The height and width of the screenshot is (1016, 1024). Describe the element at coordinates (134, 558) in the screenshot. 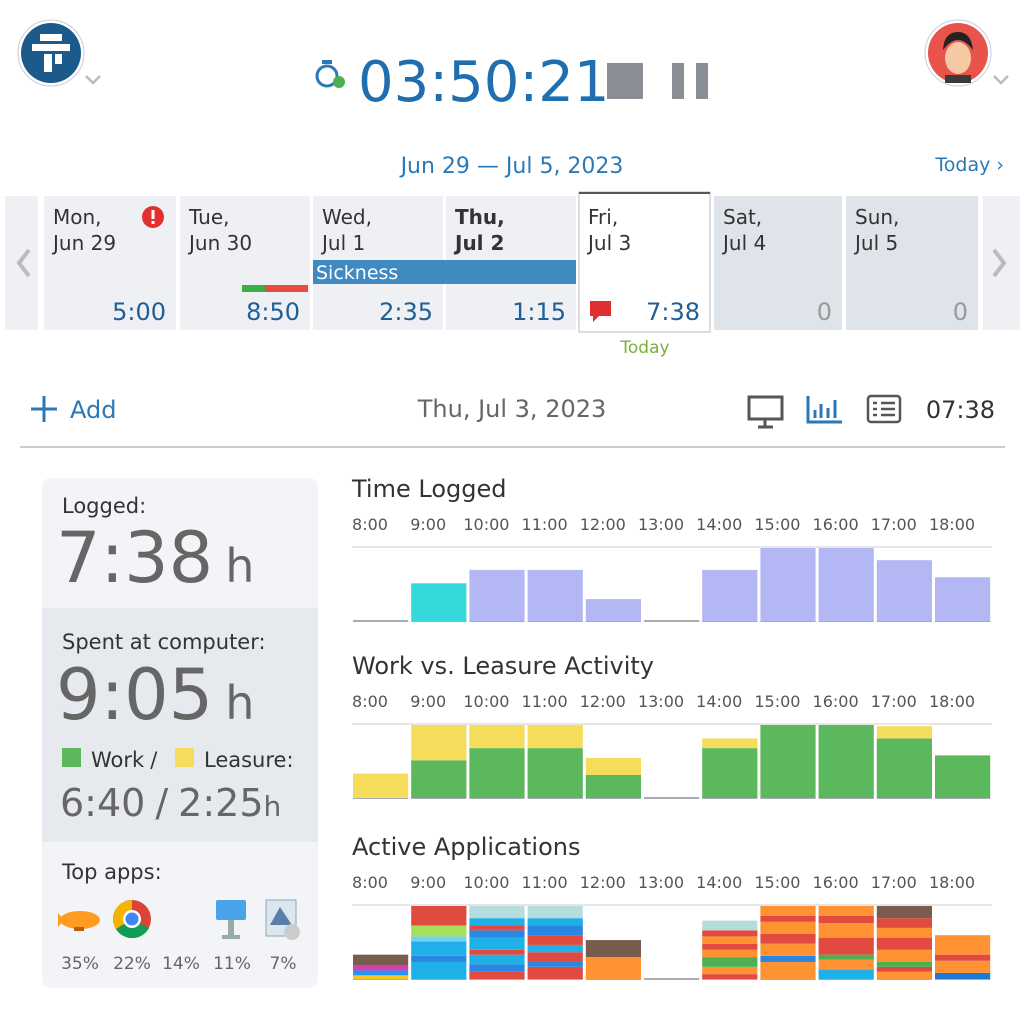

I see `logged-time: 7:38` at that location.